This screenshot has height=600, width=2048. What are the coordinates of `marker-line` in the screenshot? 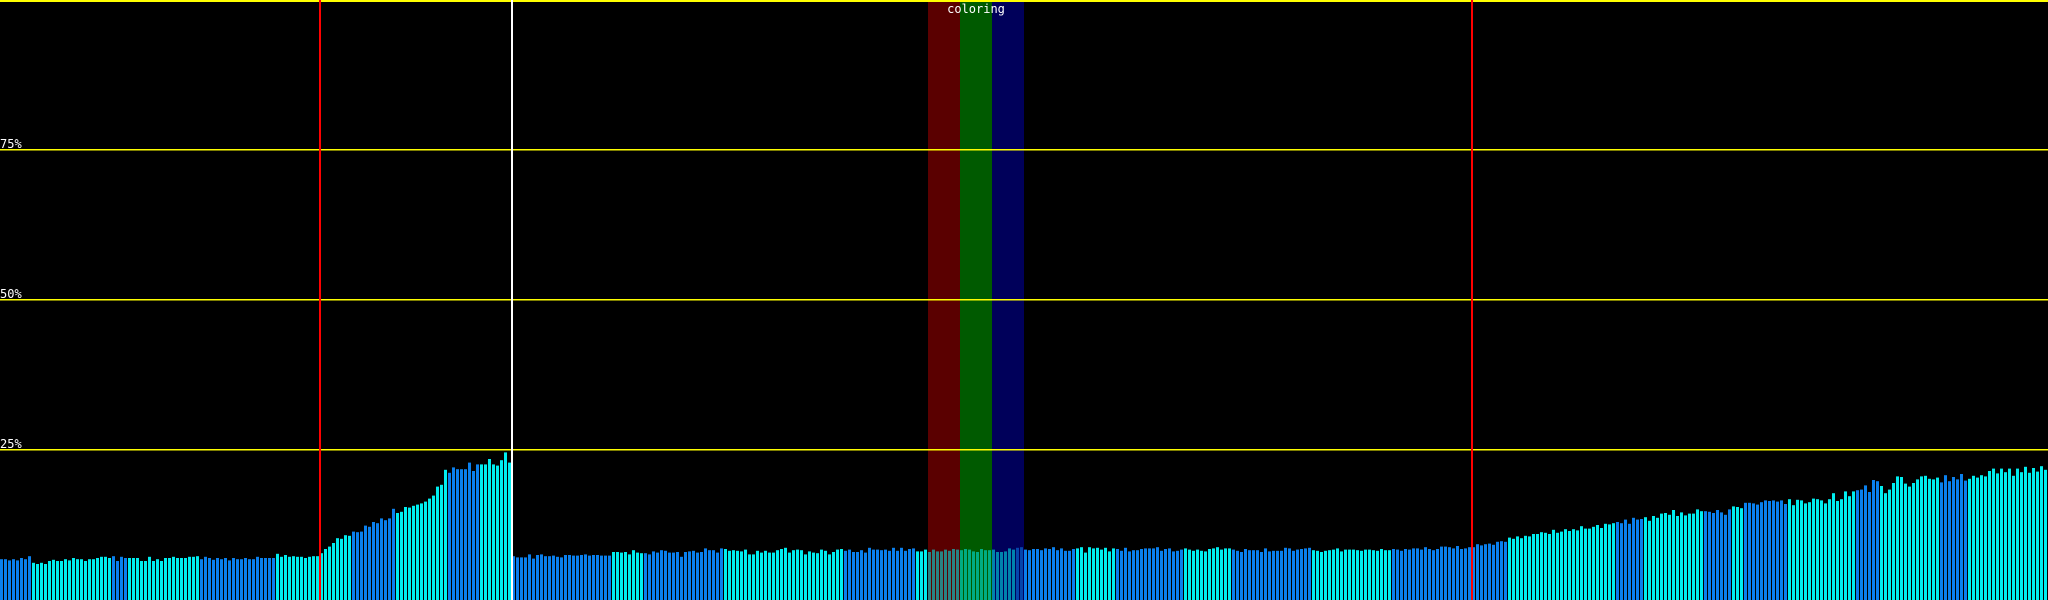 It's located at (512, 300).